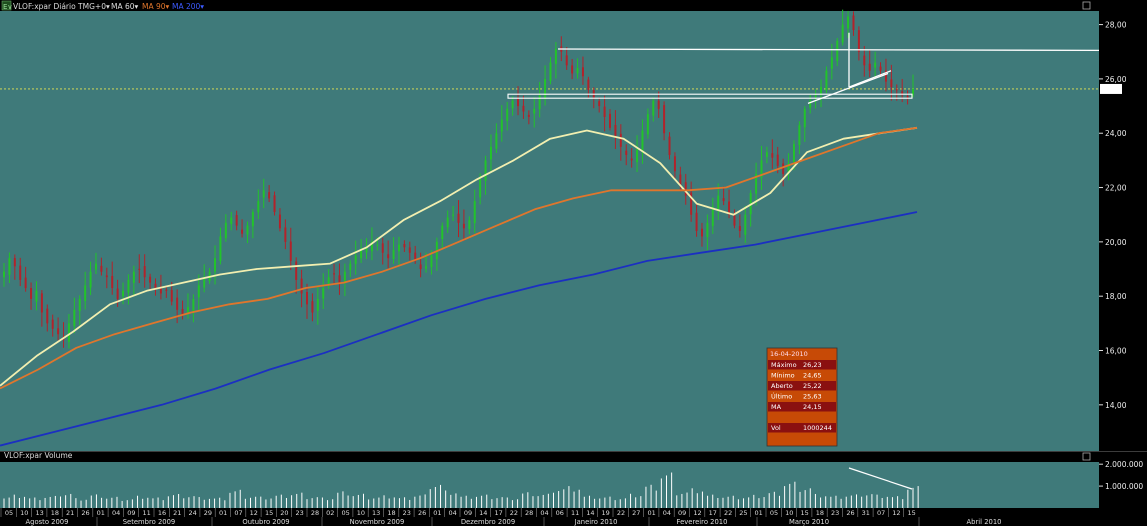 The height and width of the screenshot is (526, 1147). Describe the element at coordinates (802, 365) in the screenshot. I see `tooltip-row` at that location.